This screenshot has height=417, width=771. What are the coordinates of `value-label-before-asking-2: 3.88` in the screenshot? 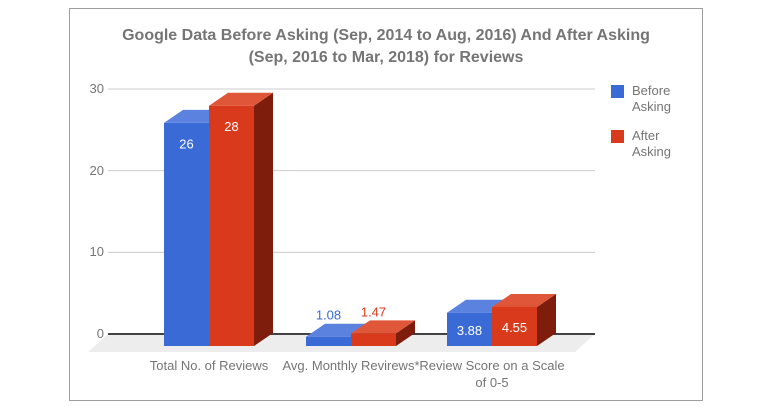 It's located at (469, 330).